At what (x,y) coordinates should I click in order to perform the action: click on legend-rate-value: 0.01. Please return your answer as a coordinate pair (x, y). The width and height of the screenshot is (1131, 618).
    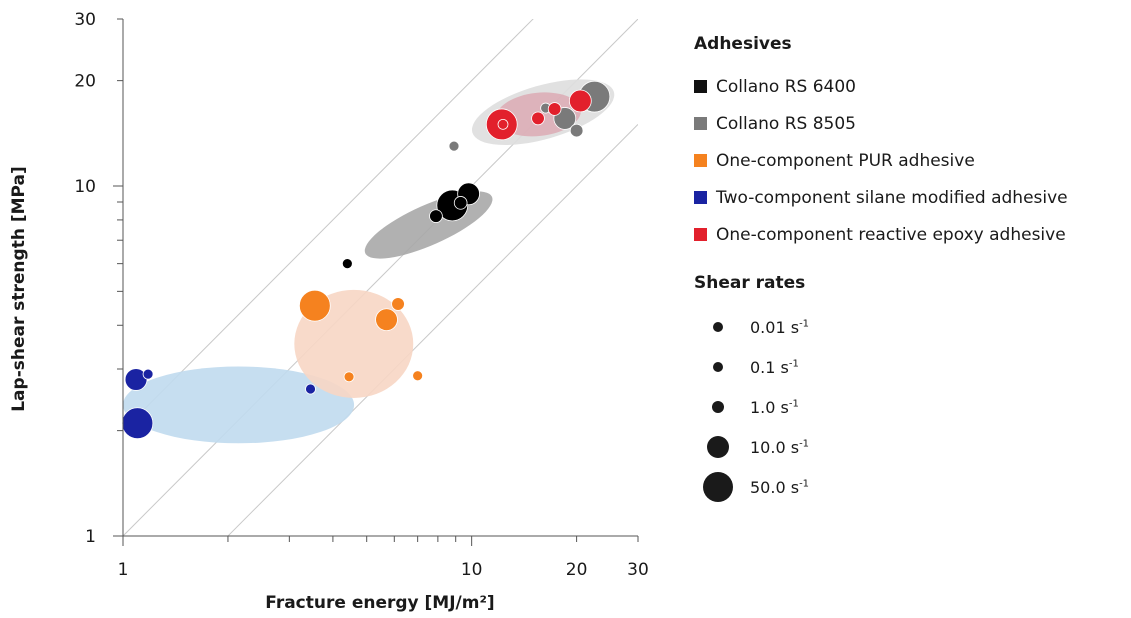
    Looking at the image, I should click on (768, 327).